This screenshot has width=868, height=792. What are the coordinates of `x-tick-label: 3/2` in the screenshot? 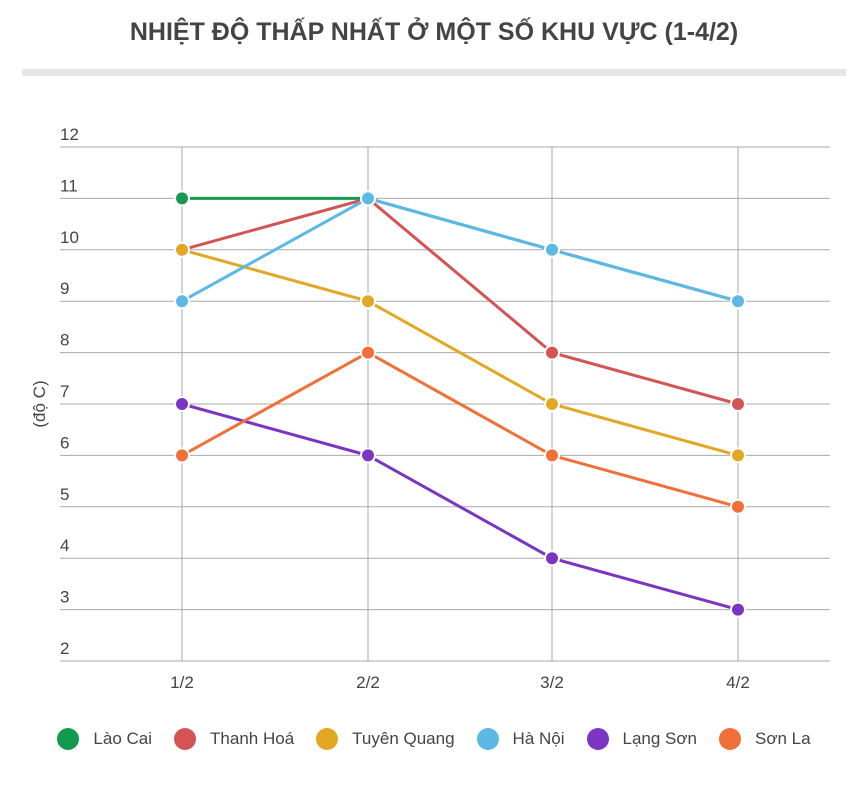 It's located at (552, 682).